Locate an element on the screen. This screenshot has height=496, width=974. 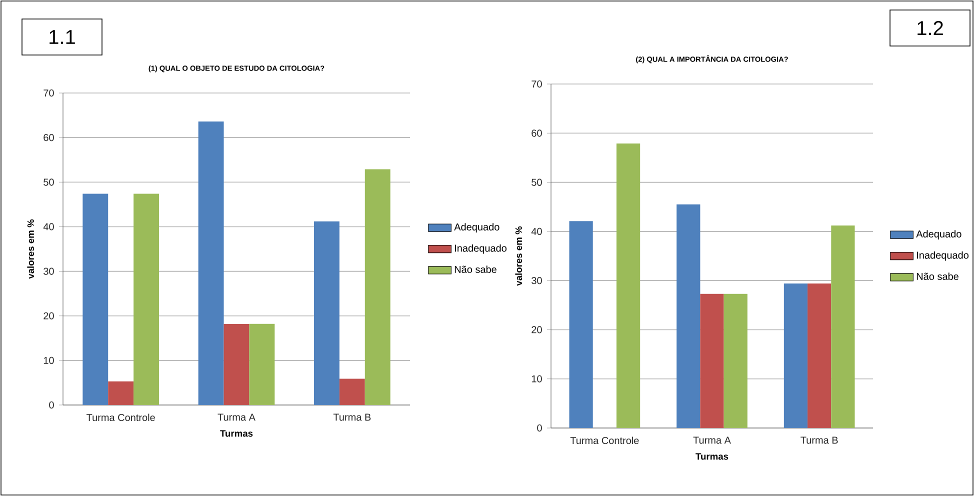
text: 1.2 is located at coordinates (930, 28).